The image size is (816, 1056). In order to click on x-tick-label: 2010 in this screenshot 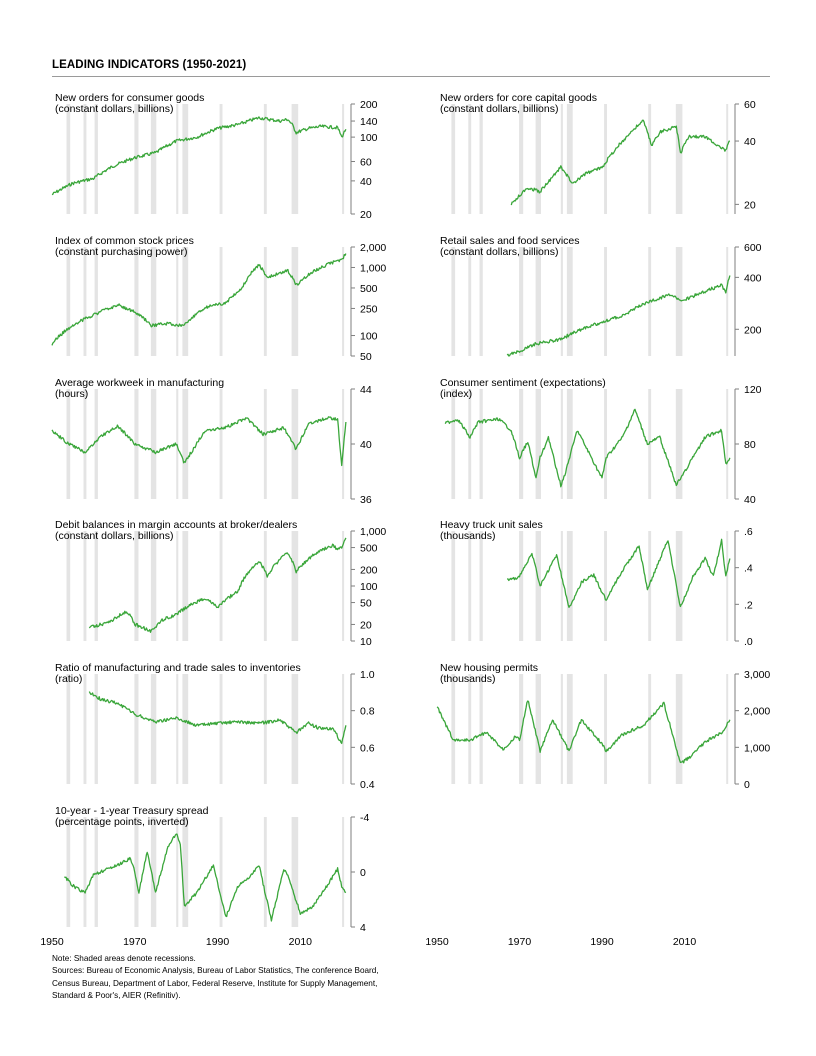, I will do `click(301, 942)`.